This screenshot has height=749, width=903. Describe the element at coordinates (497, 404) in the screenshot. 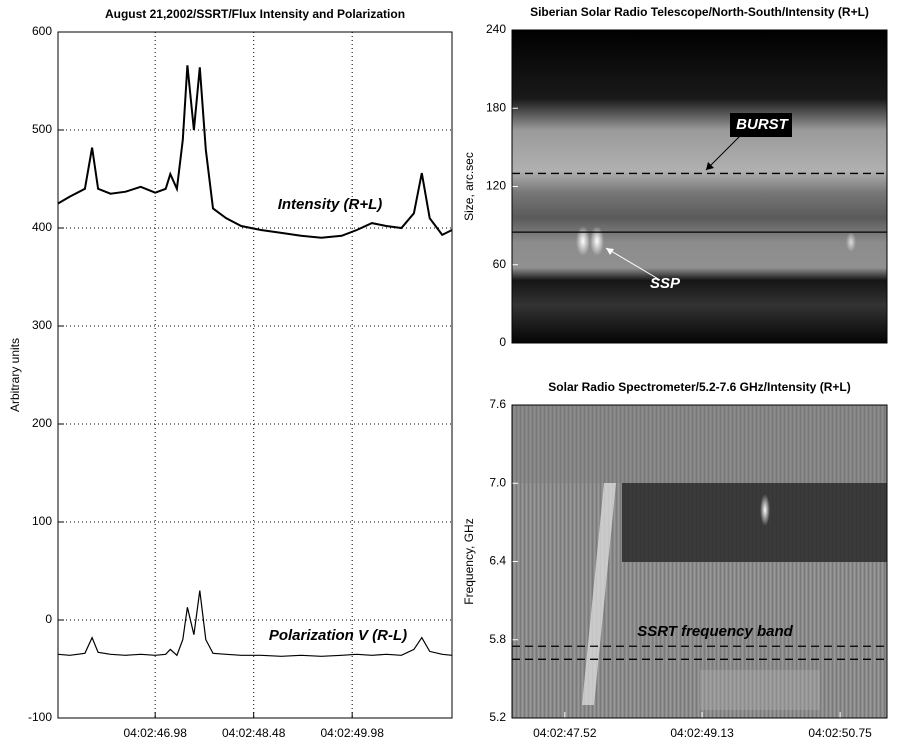

I see `y-tick-label: 7.6` at that location.